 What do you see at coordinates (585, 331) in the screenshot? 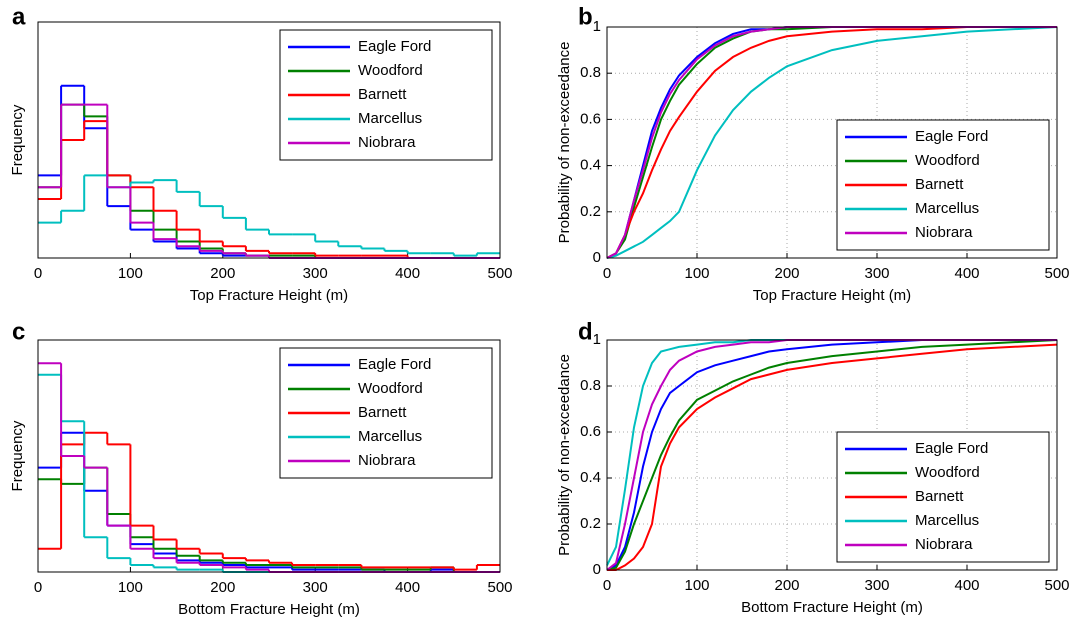
I see `panel-letter: d` at bounding box center [585, 331].